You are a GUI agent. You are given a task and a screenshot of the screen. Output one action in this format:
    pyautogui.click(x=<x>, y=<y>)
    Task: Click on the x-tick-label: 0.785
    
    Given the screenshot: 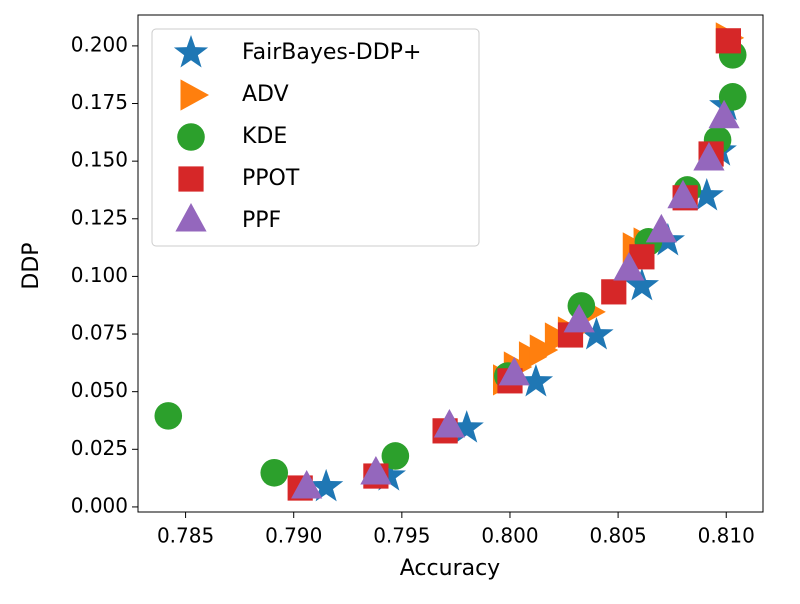 What is the action you would take?
    pyautogui.click(x=185, y=536)
    